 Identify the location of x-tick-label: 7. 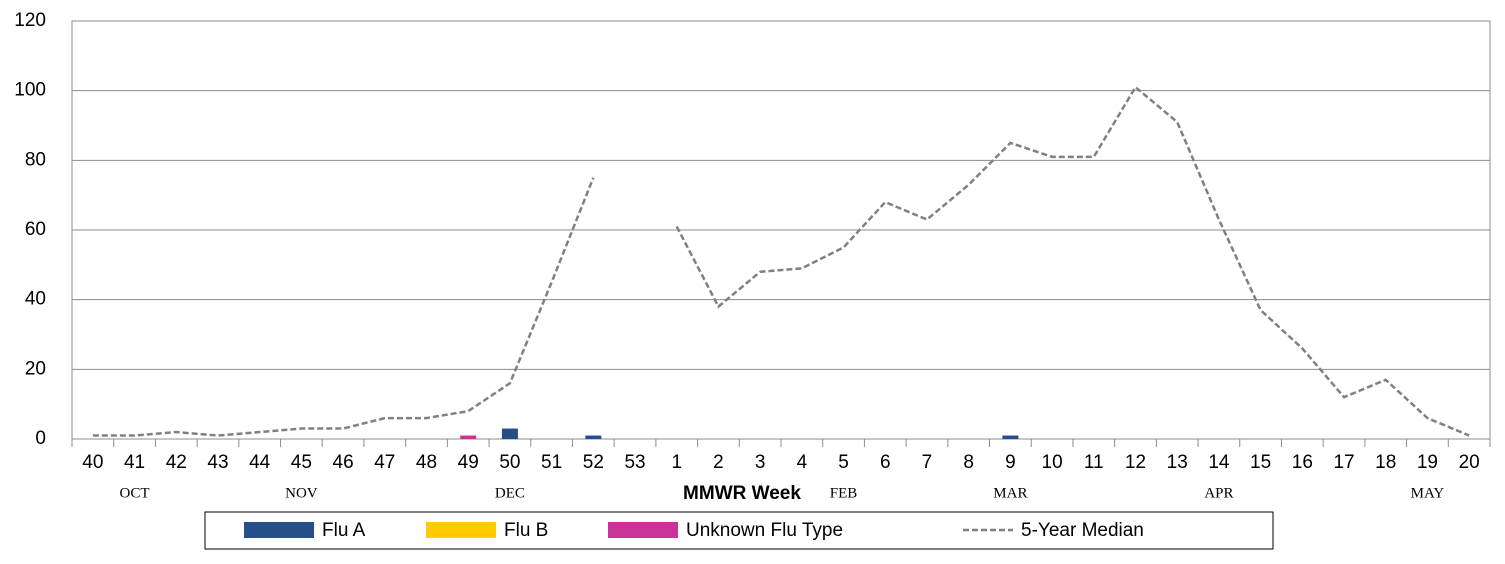
(927, 462).